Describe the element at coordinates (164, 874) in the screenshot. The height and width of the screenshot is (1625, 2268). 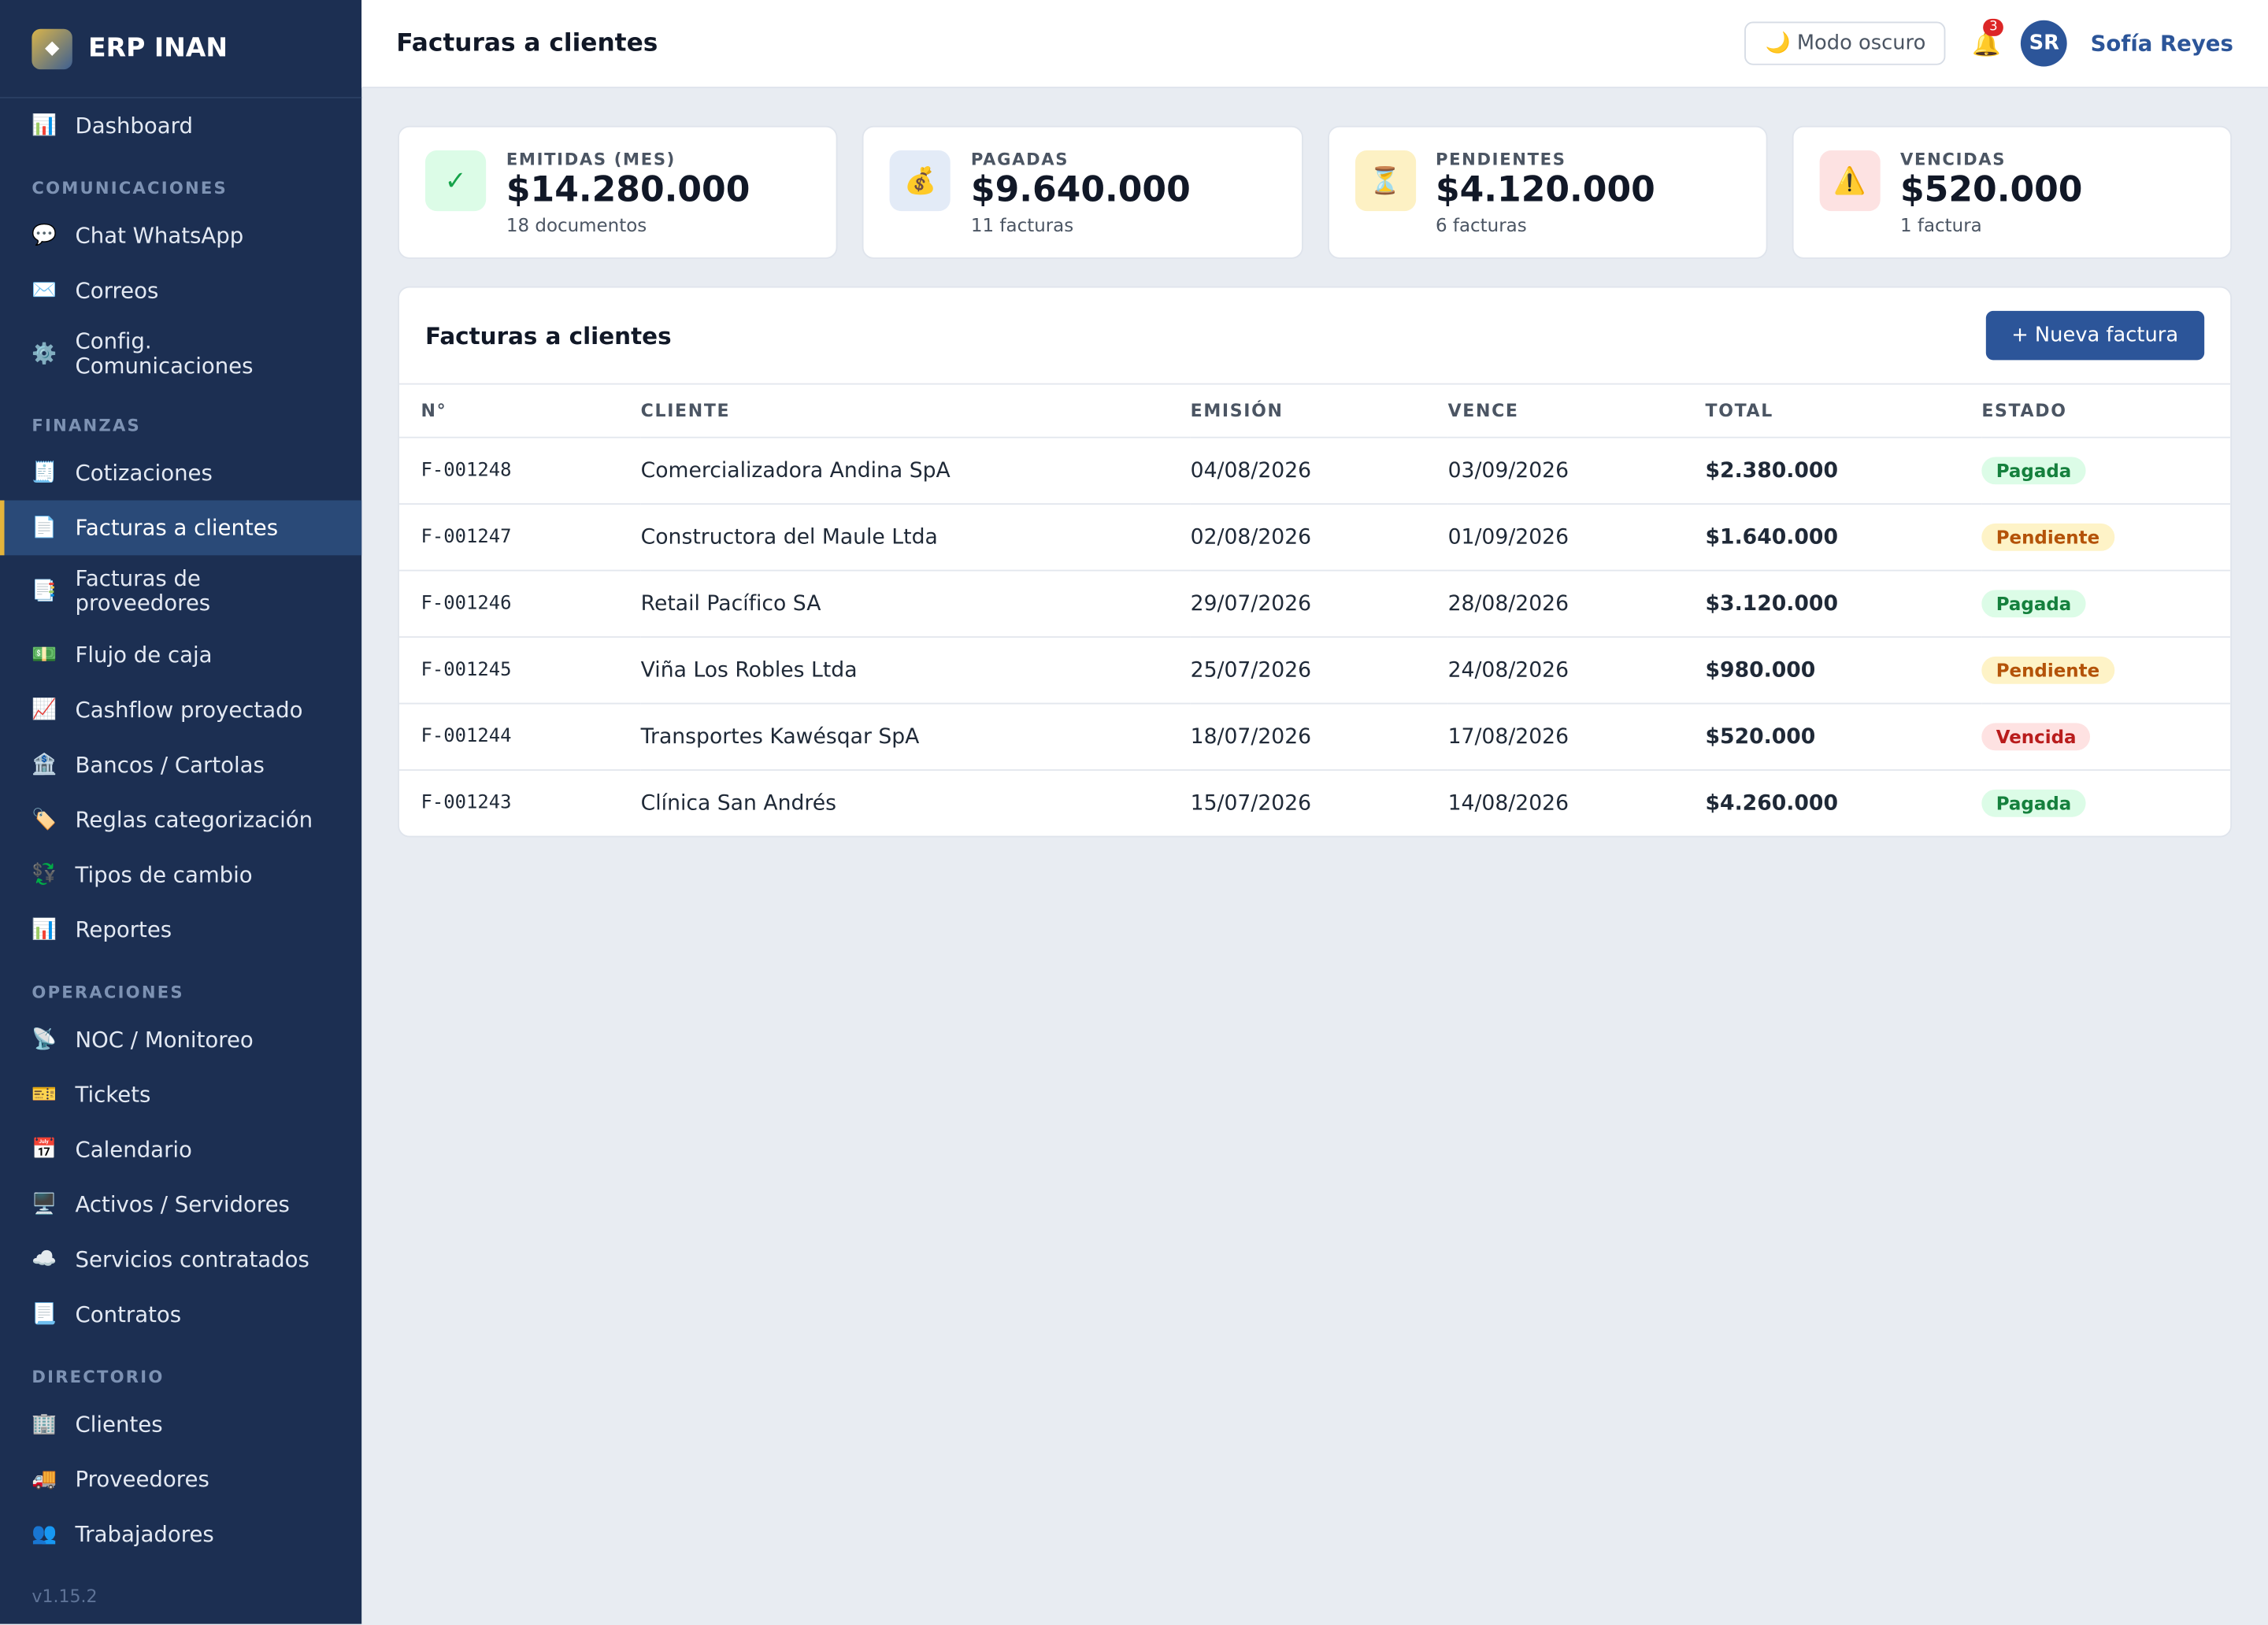
I see `nav-label: Tipos de cambio` at that location.